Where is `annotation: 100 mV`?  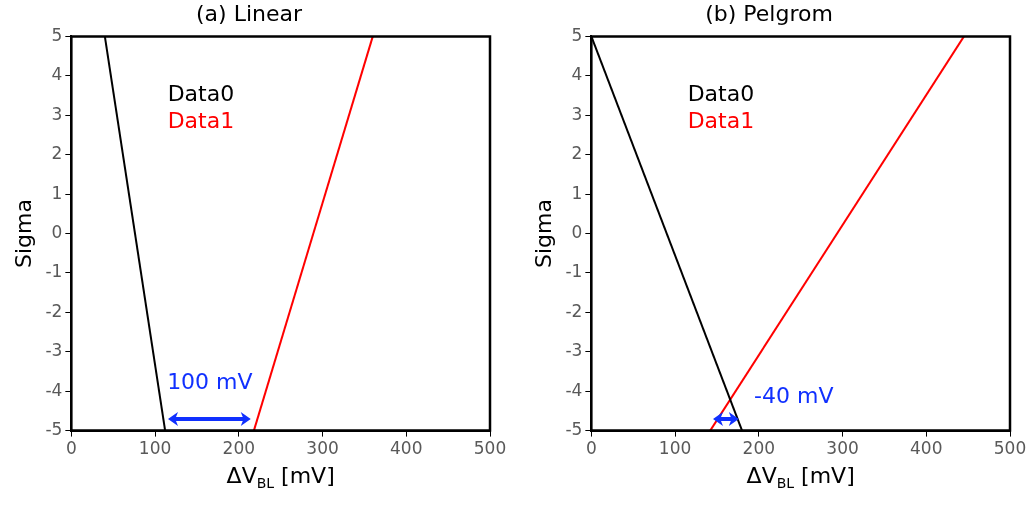
annotation: 100 mV is located at coordinates (210, 381).